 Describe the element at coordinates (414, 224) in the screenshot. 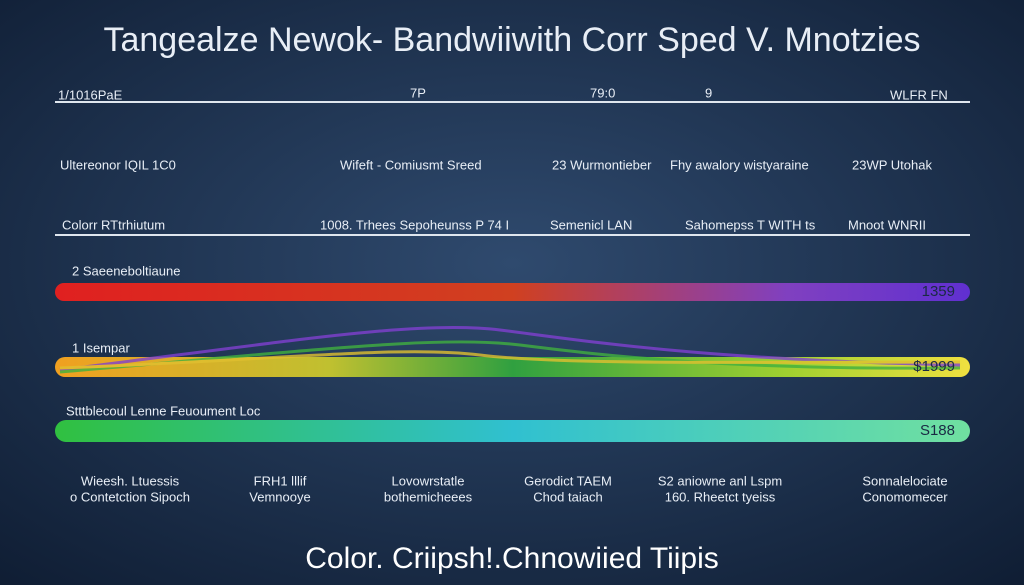

I see `row-label: 1008. Trhees Sepoheunss P 74 I` at that location.